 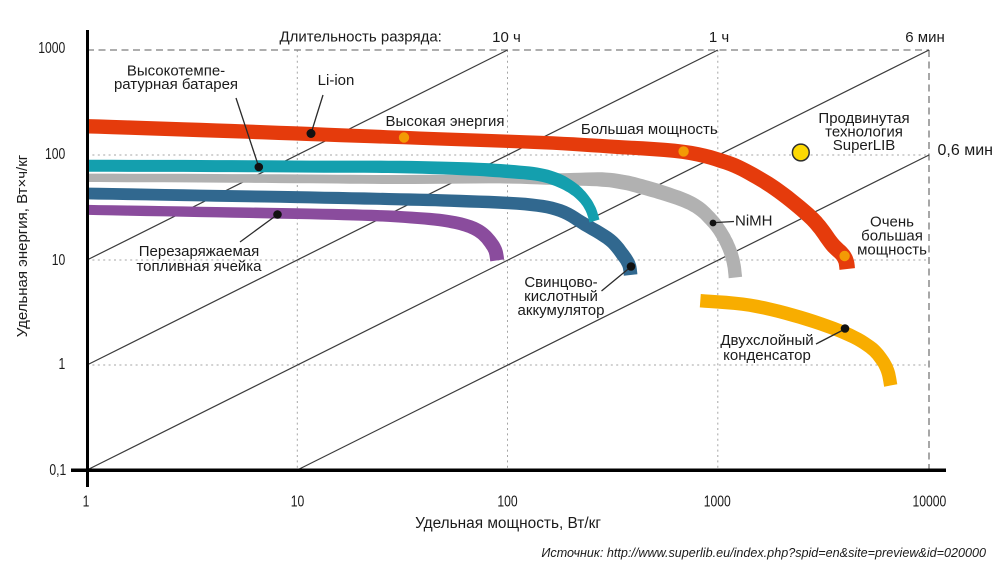 What do you see at coordinates (176, 84) in the screenshot?
I see `svg-text: ратурная батарея` at bounding box center [176, 84].